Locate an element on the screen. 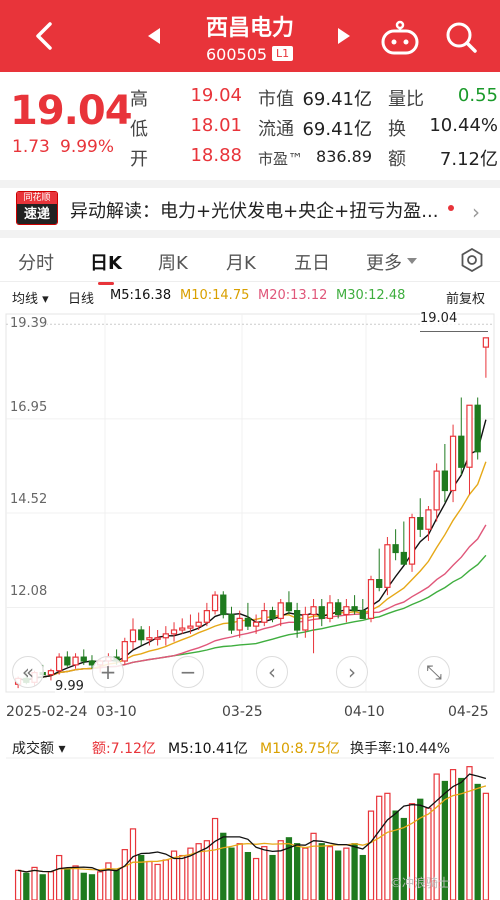  stock-code: 600505 is located at coordinates (237, 54).